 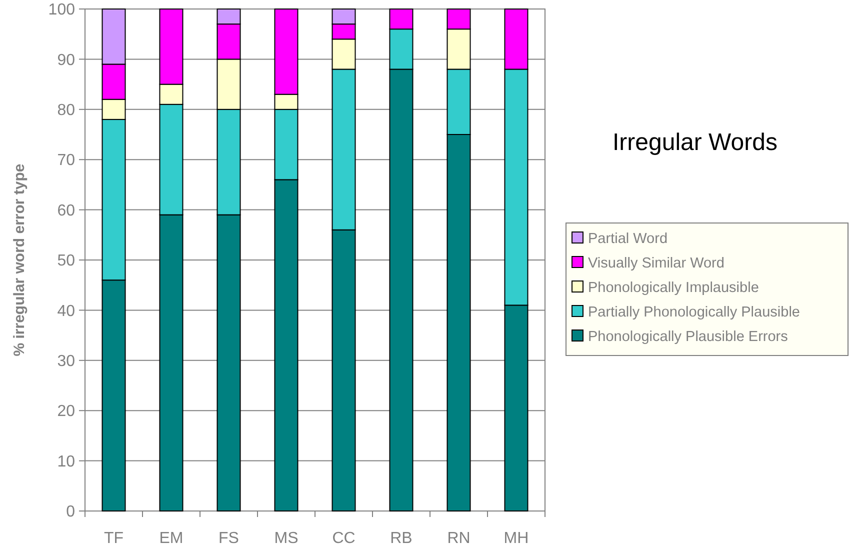 I want to click on legend-label: Partial Word, so click(x=628, y=239).